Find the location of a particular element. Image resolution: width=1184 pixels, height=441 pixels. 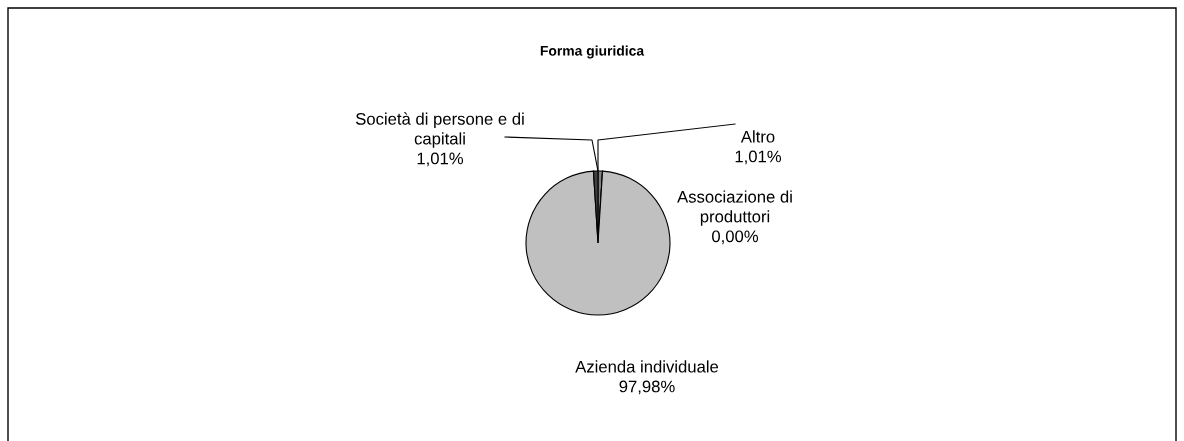

slice-label: Altro is located at coordinates (757, 136).